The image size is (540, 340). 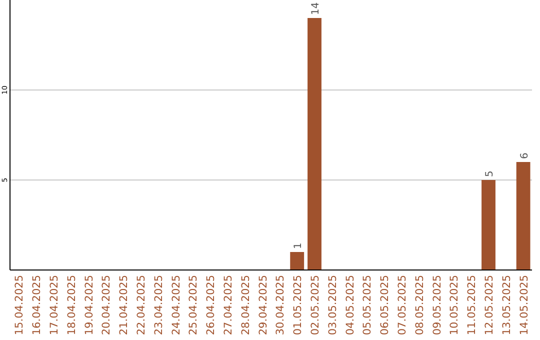 What do you see at coordinates (211, 305) in the screenshot?
I see `x-tick-label: 26.04.2025` at bounding box center [211, 305].